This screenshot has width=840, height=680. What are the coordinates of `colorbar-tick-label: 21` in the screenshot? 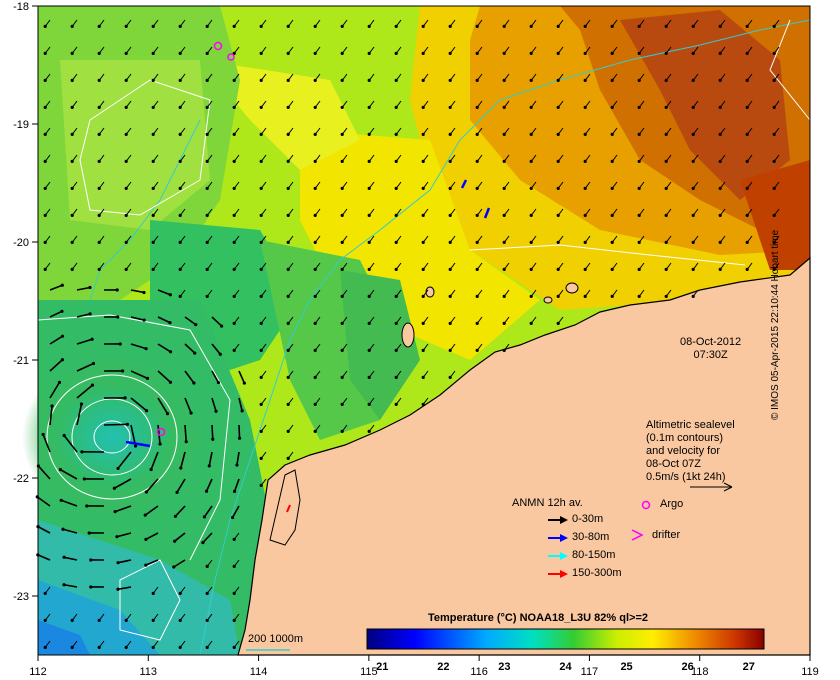 It's located at (382, 667).